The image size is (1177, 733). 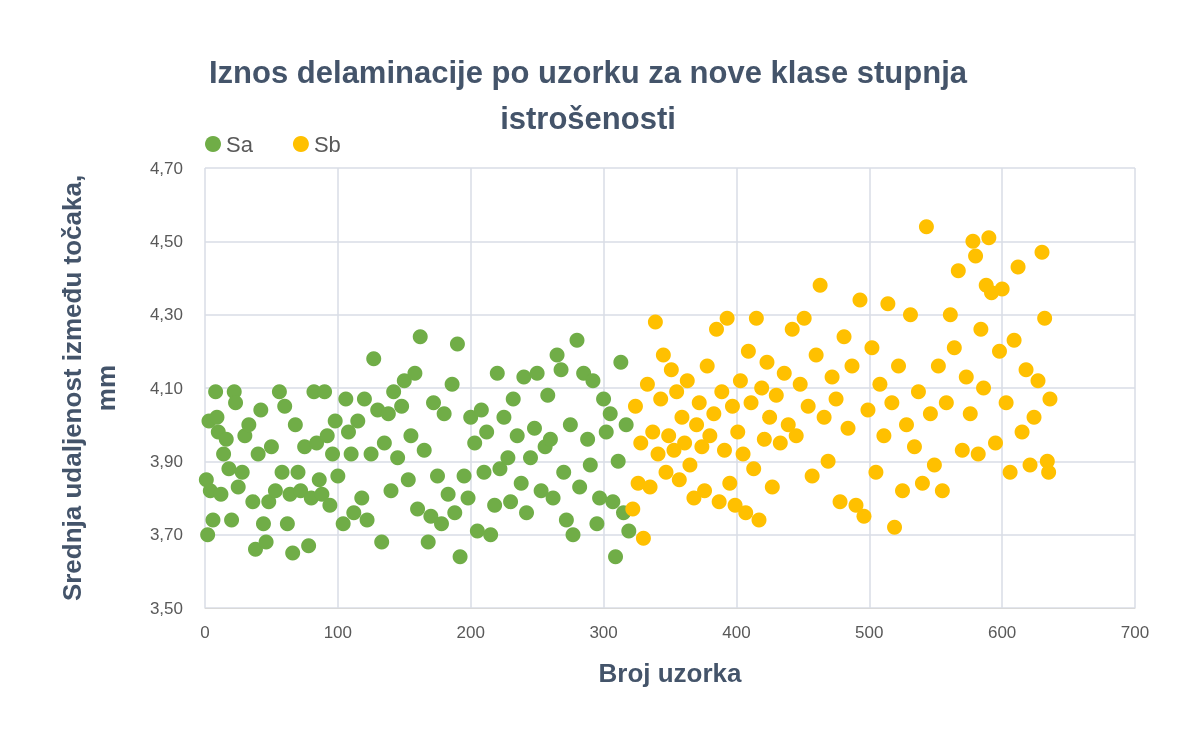 What do you see at coordinates (166, 241) in the screenshot?
I see `y-tick-label: 4,50` at bounding box center [166, 241].